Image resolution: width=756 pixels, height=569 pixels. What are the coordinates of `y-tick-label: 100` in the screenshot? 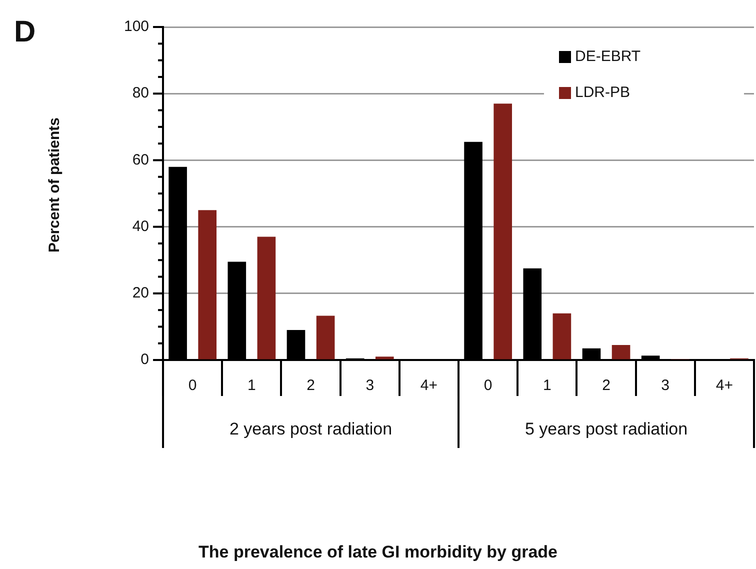 It's located at (137, 27).